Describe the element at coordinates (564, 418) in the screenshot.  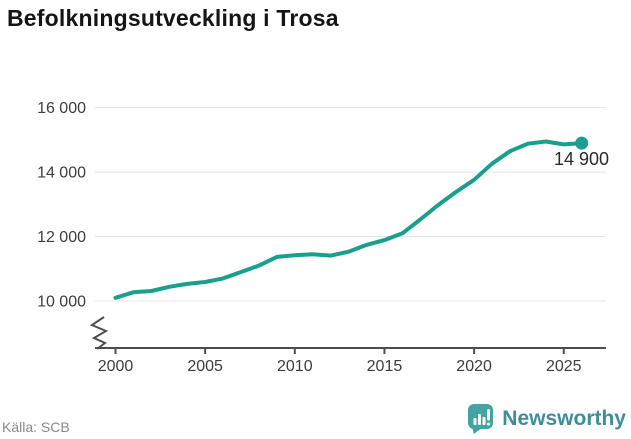
I see `brand-name: Newsworthy` at that location.